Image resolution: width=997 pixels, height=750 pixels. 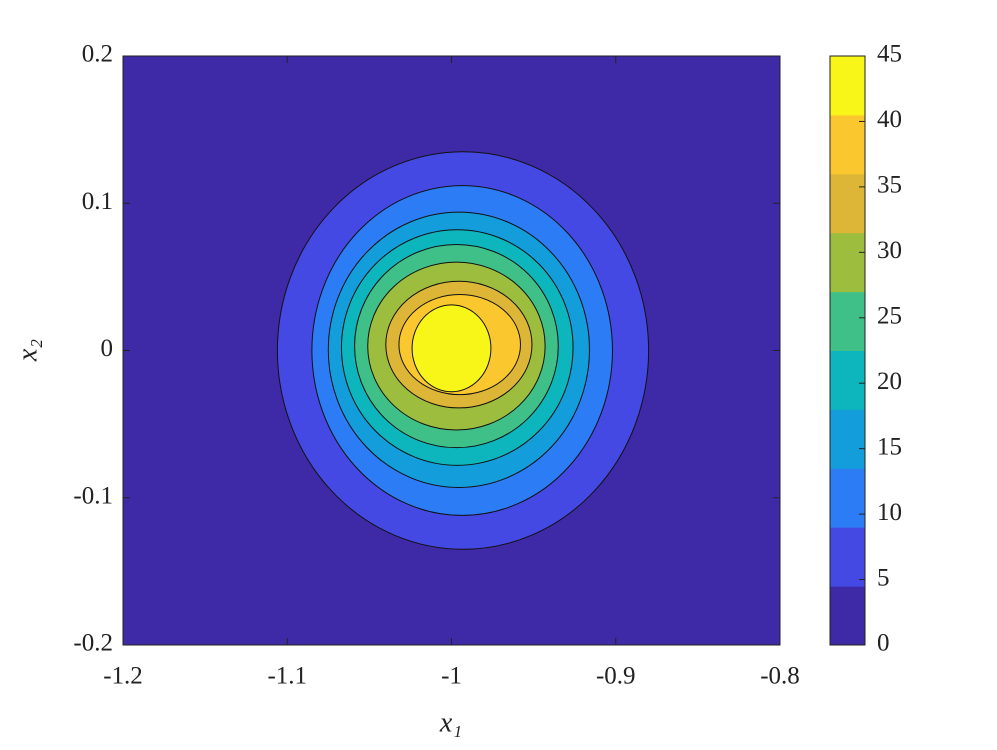 What do you see at coordinates (883, 577) in the screenshot?
I see `colorbar-tick-label: 5` at bounding box center [883, 577].